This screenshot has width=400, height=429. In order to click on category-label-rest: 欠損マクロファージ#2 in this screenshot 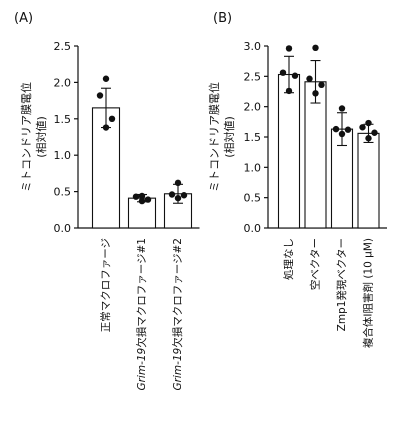, I will do `click(177, 293)`.